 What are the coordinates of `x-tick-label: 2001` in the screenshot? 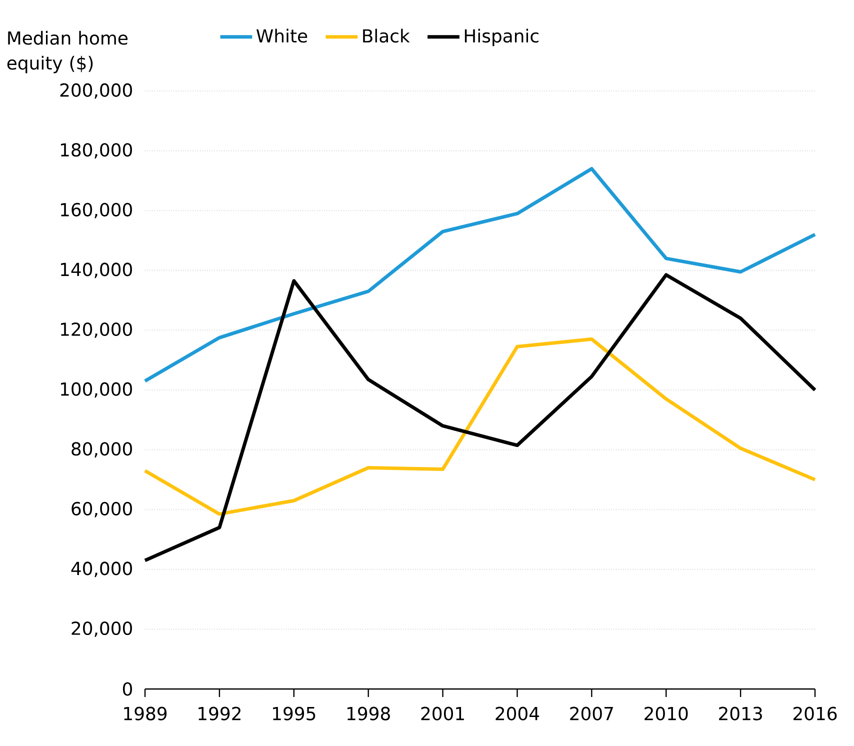 It's located at (442, 713).